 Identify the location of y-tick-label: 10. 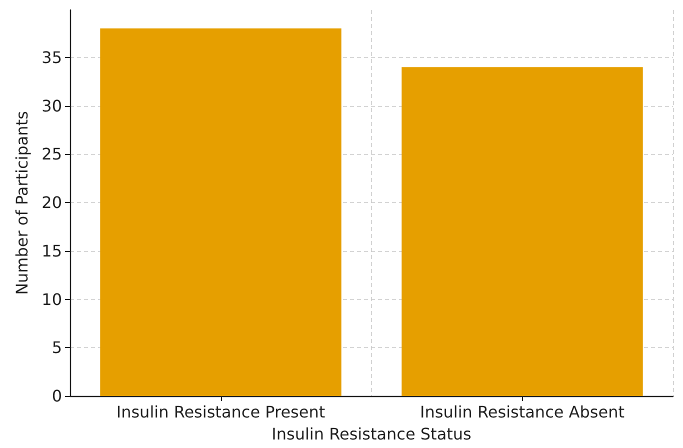
(52, 299).